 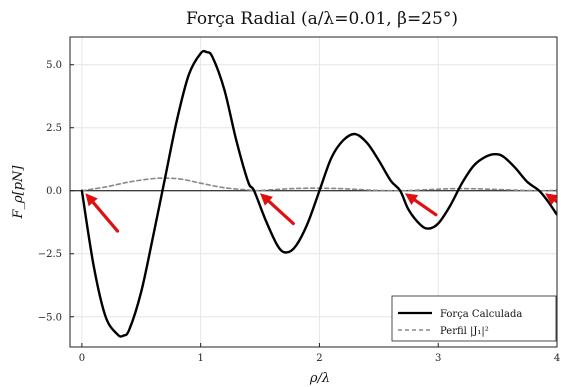 I want to click on annotation-arrows, so click(x=321, y=213).